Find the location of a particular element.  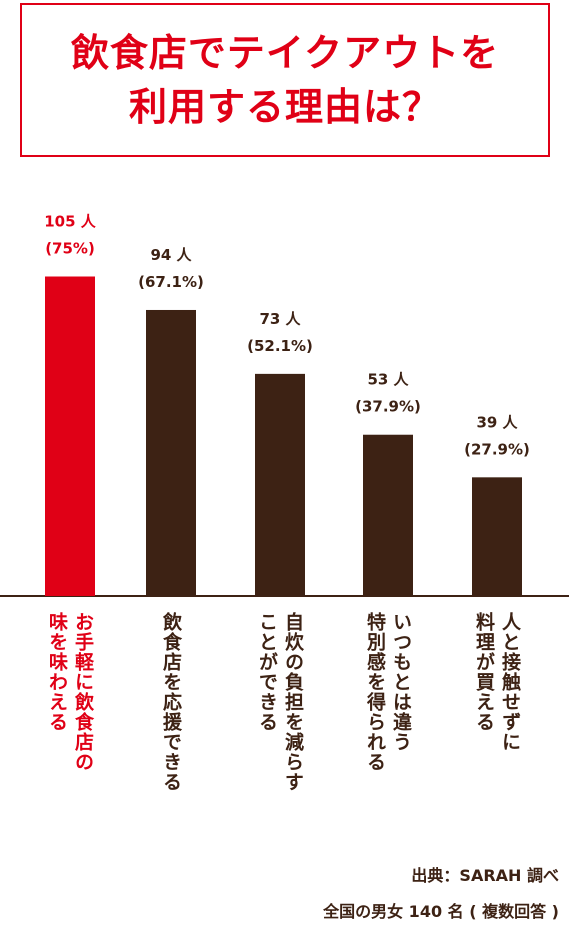

value-label-1: 105 人 is located at coordinates (70, 222).